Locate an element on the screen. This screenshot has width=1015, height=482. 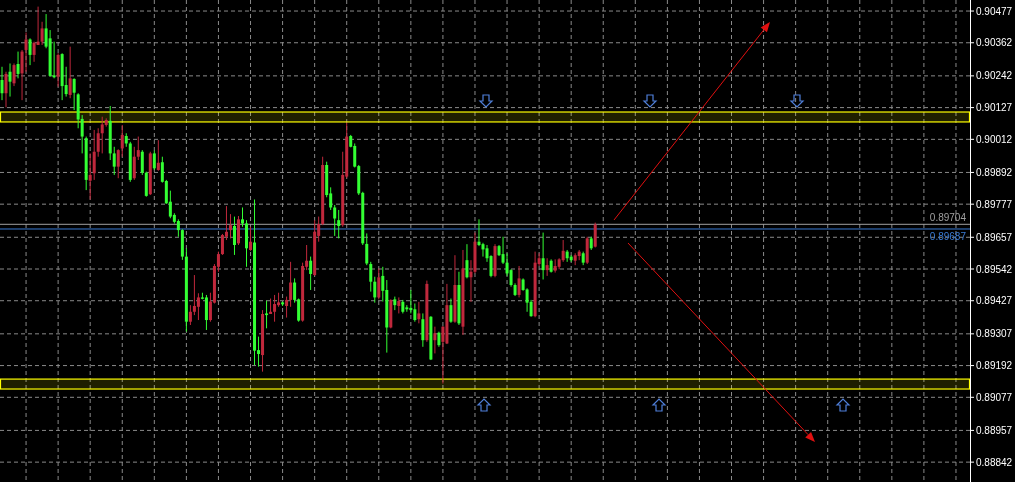
y-tick-label: 0.89307 is located at coordinates (994, 334).